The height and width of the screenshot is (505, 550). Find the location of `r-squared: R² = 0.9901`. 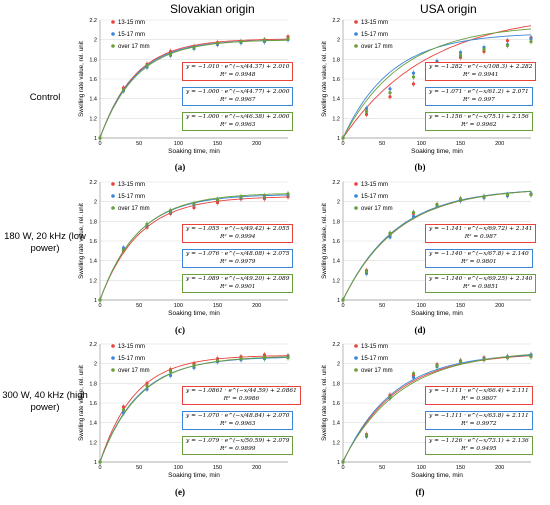

r-squared: R² = 0.9901 is located at coordinates (237, 286).